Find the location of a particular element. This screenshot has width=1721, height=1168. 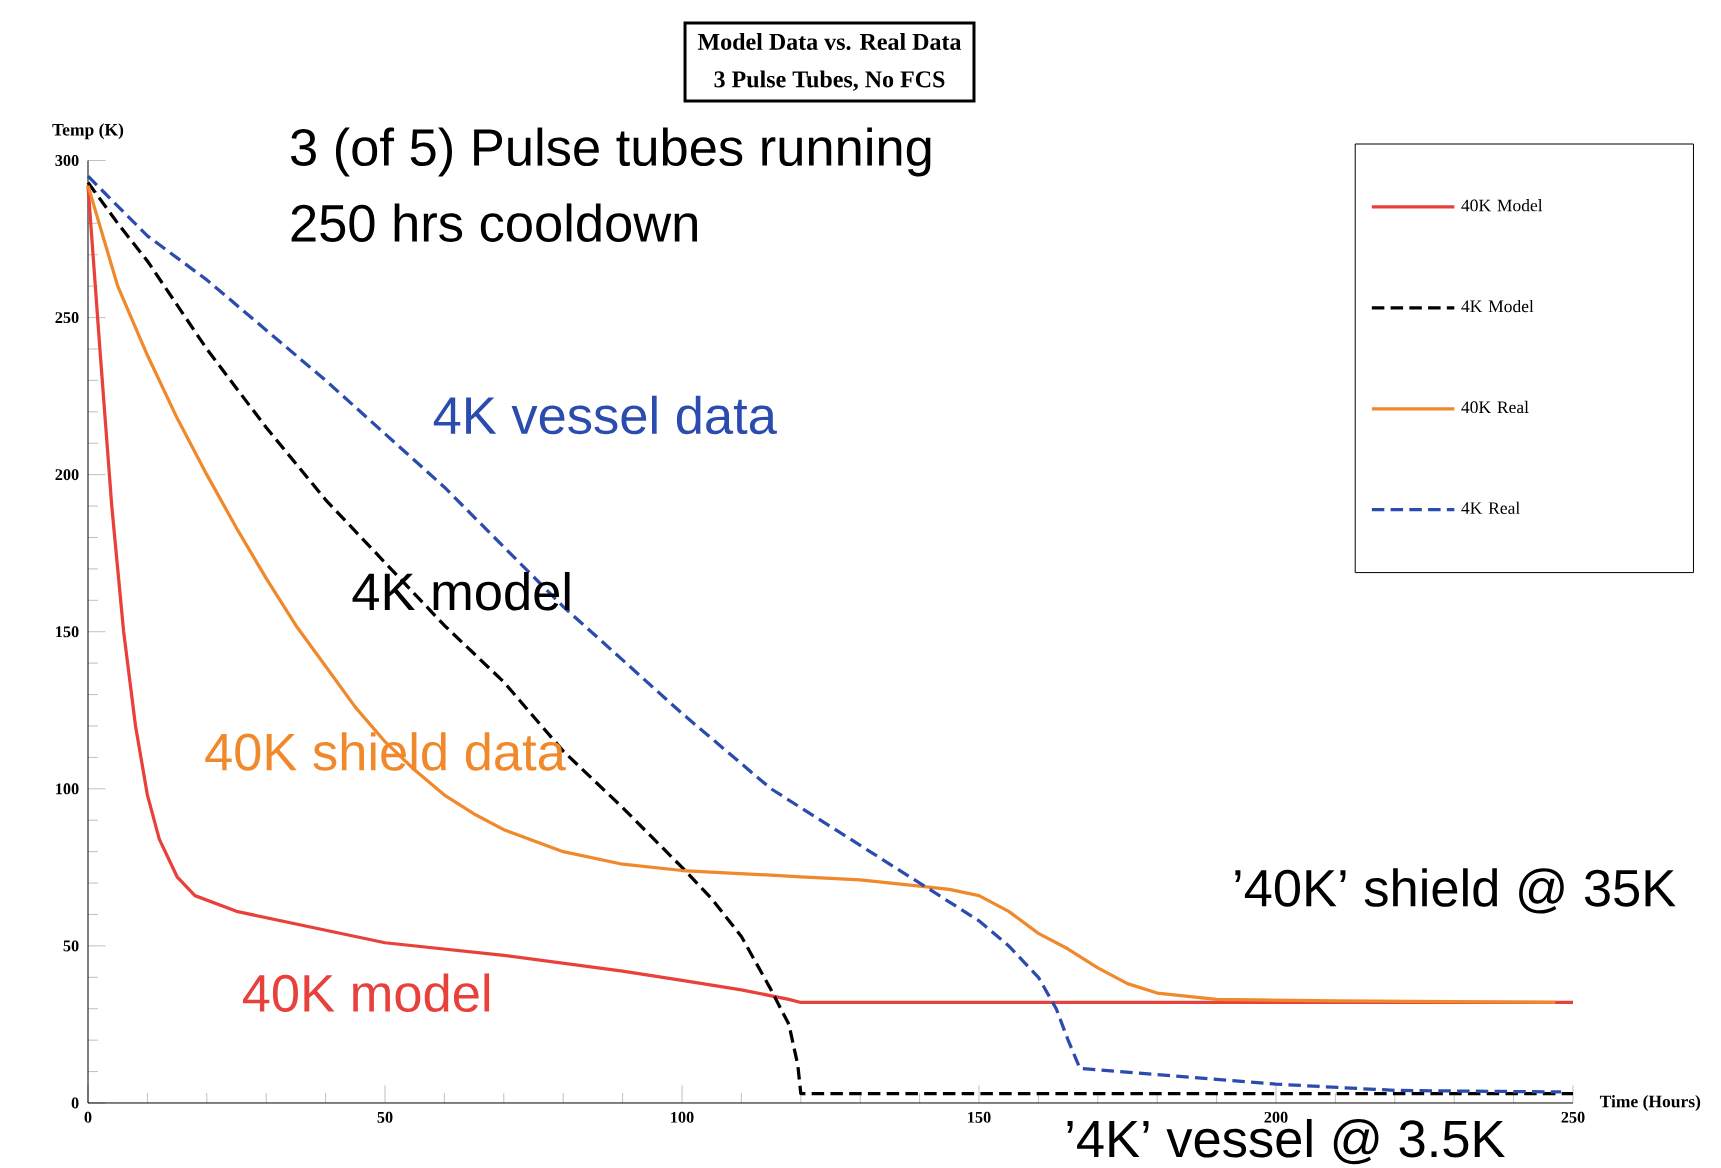

y-axis-title: Temp (K) is located at coordinates (88, 131).